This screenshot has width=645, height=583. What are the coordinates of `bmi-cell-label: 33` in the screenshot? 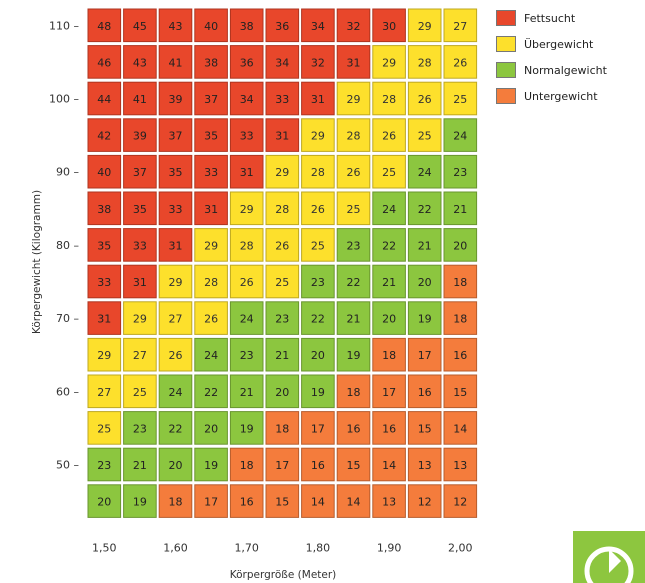 It's located at (211, 172).